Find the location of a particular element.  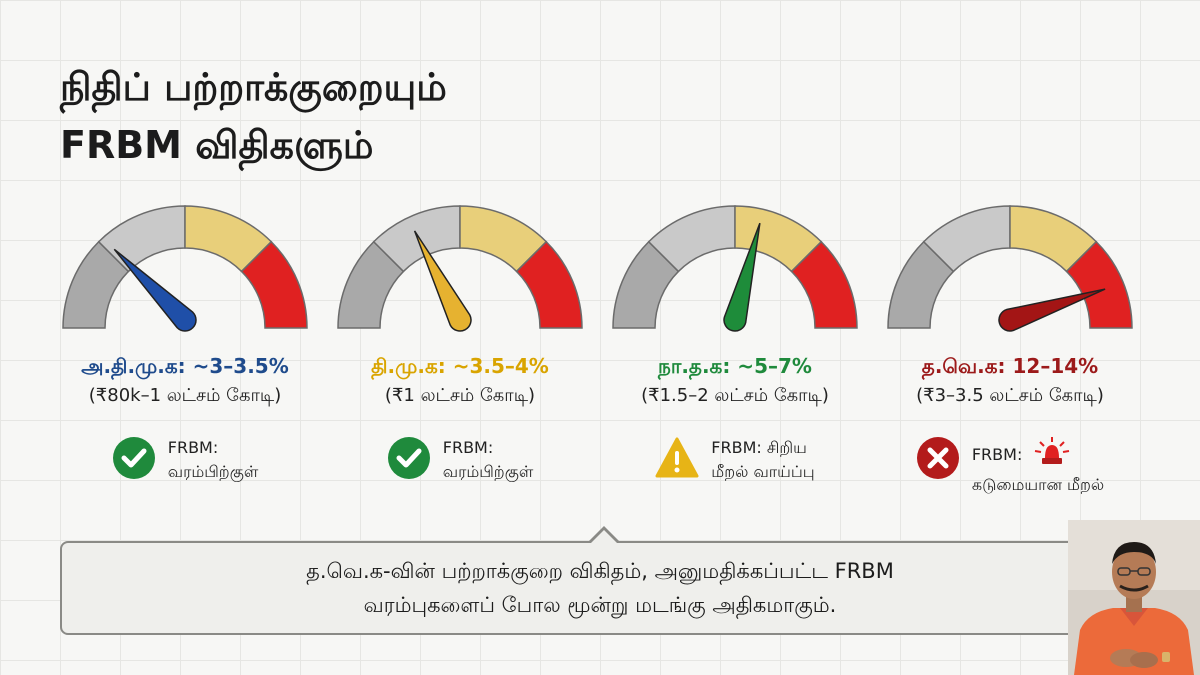

amount-label: (₹1.5–2 லட்சம் கோடி) is located at coordinates (735, 395).